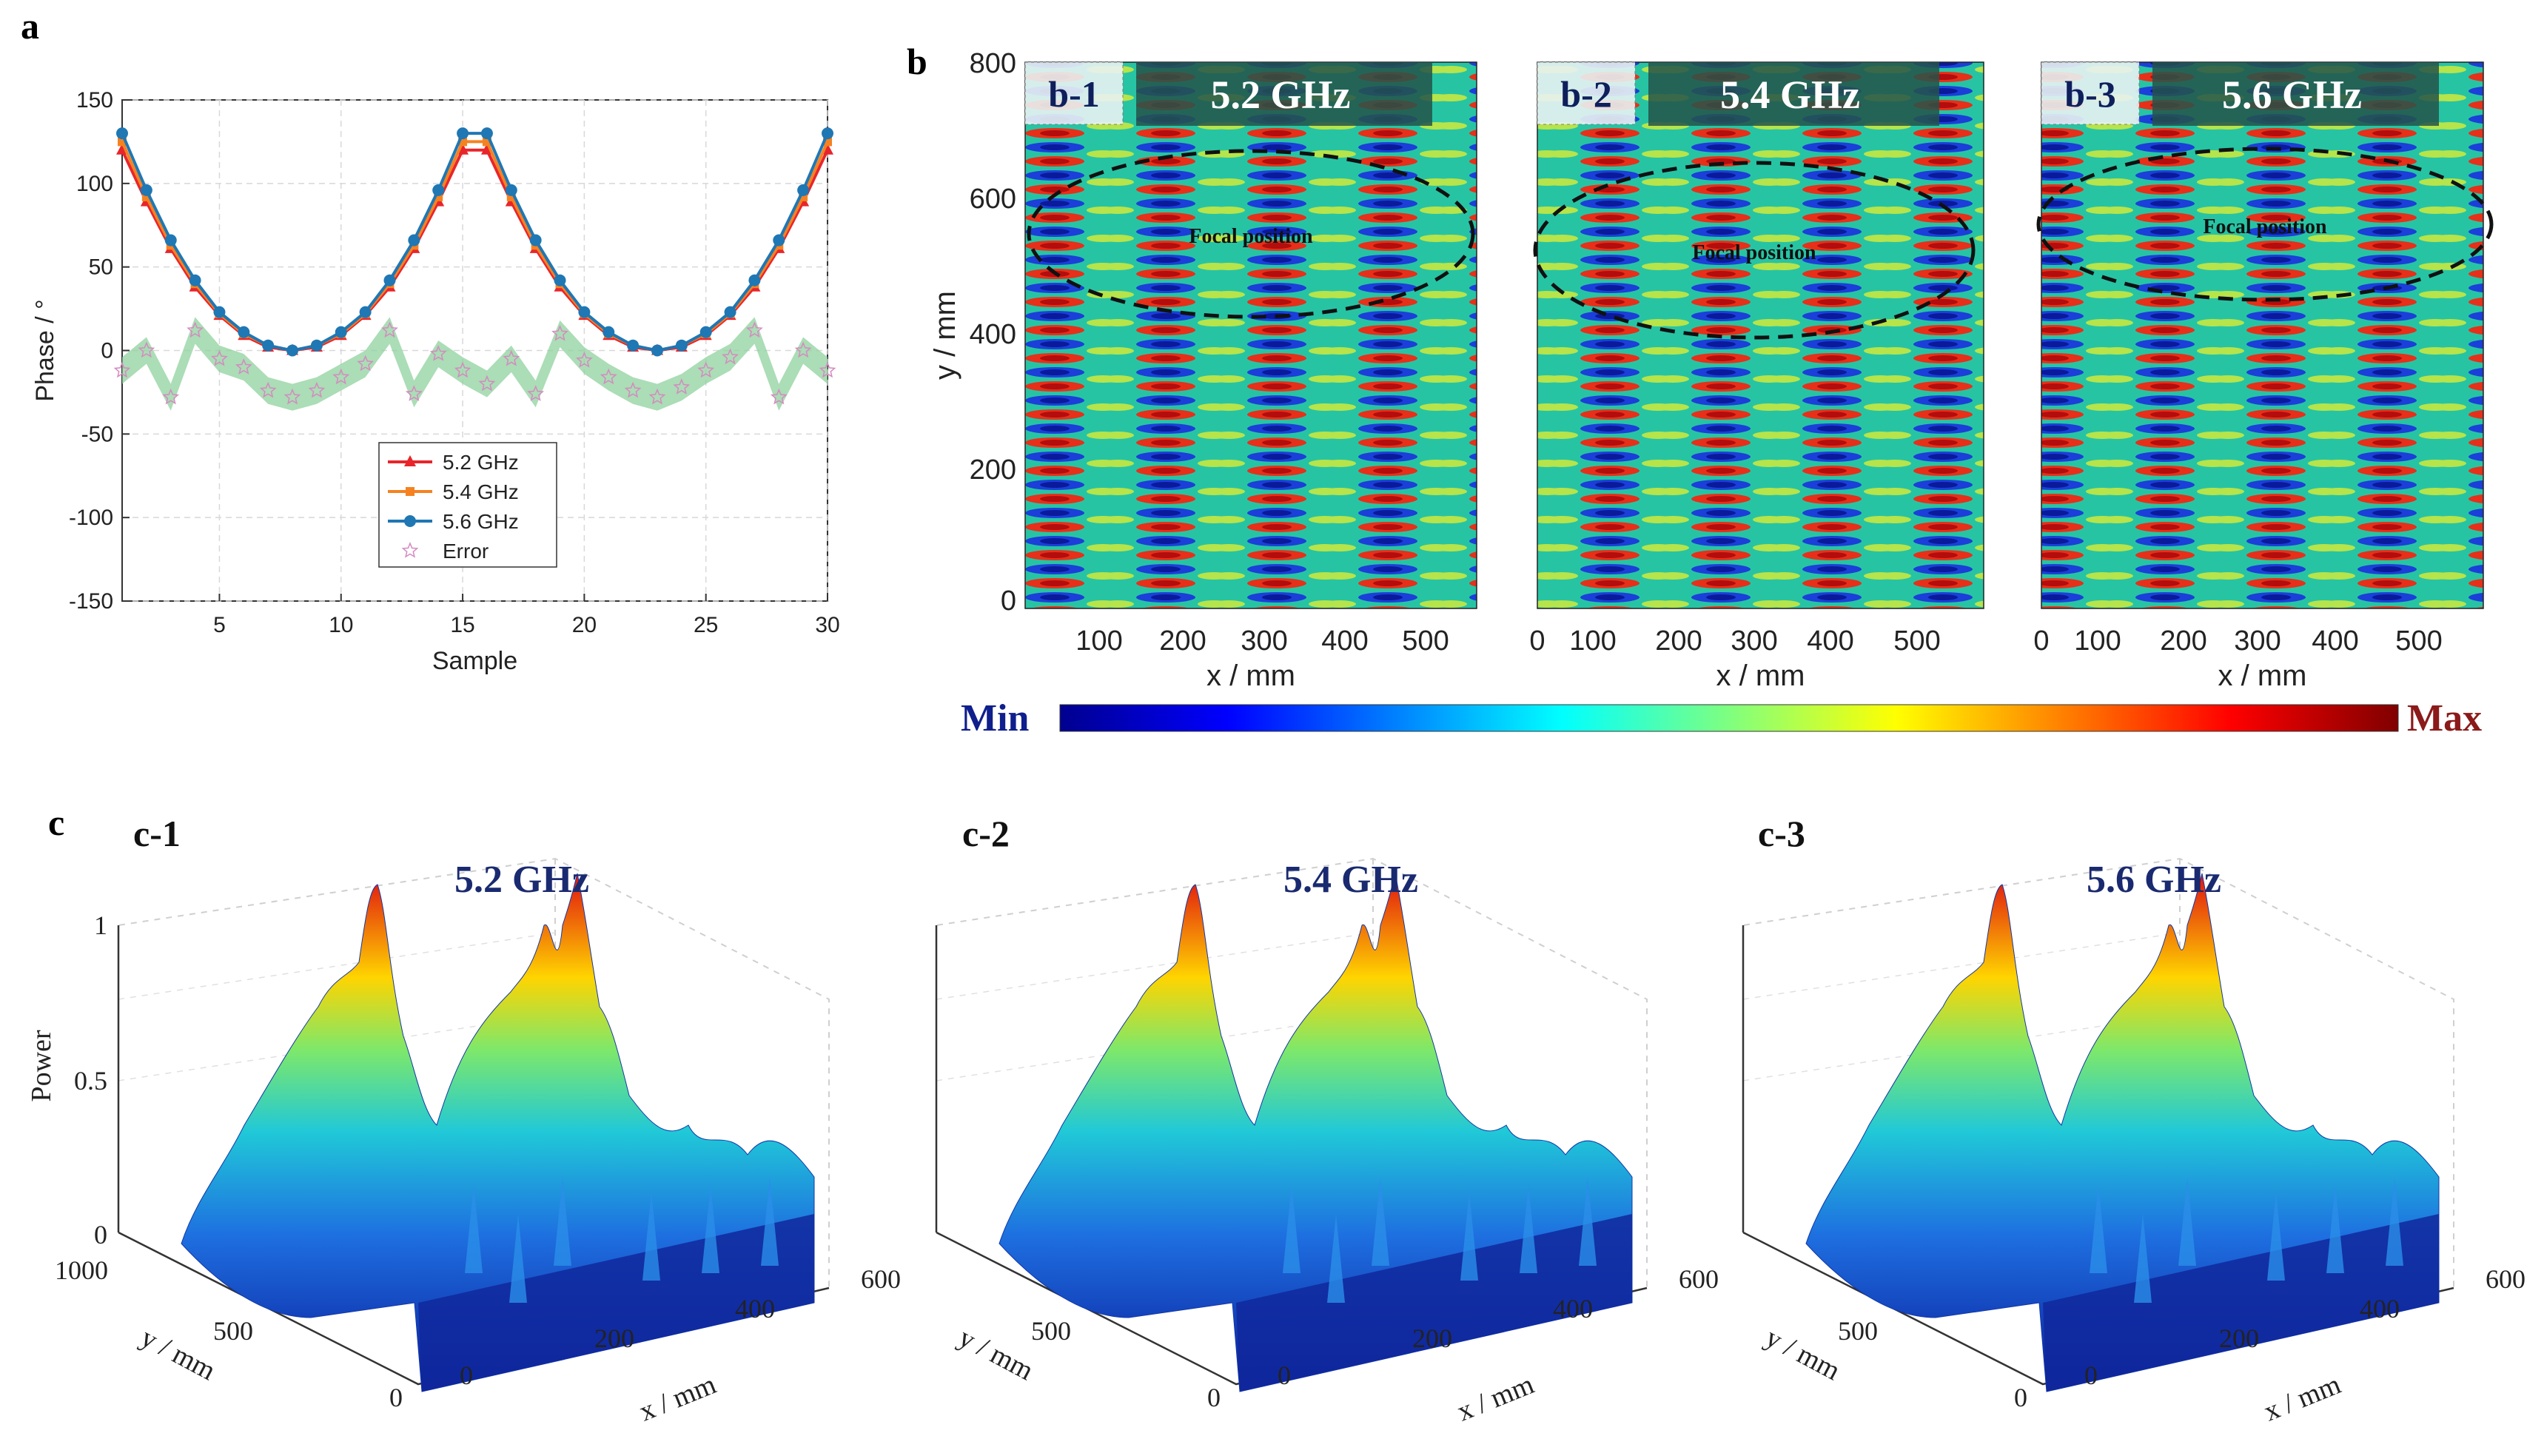 This screenshot has height=1456, width=2544. What do you see at coordinates (41, 1065) in the screenshot?
I see `z-axis-label: Power` at bounding box center [41, 1065].